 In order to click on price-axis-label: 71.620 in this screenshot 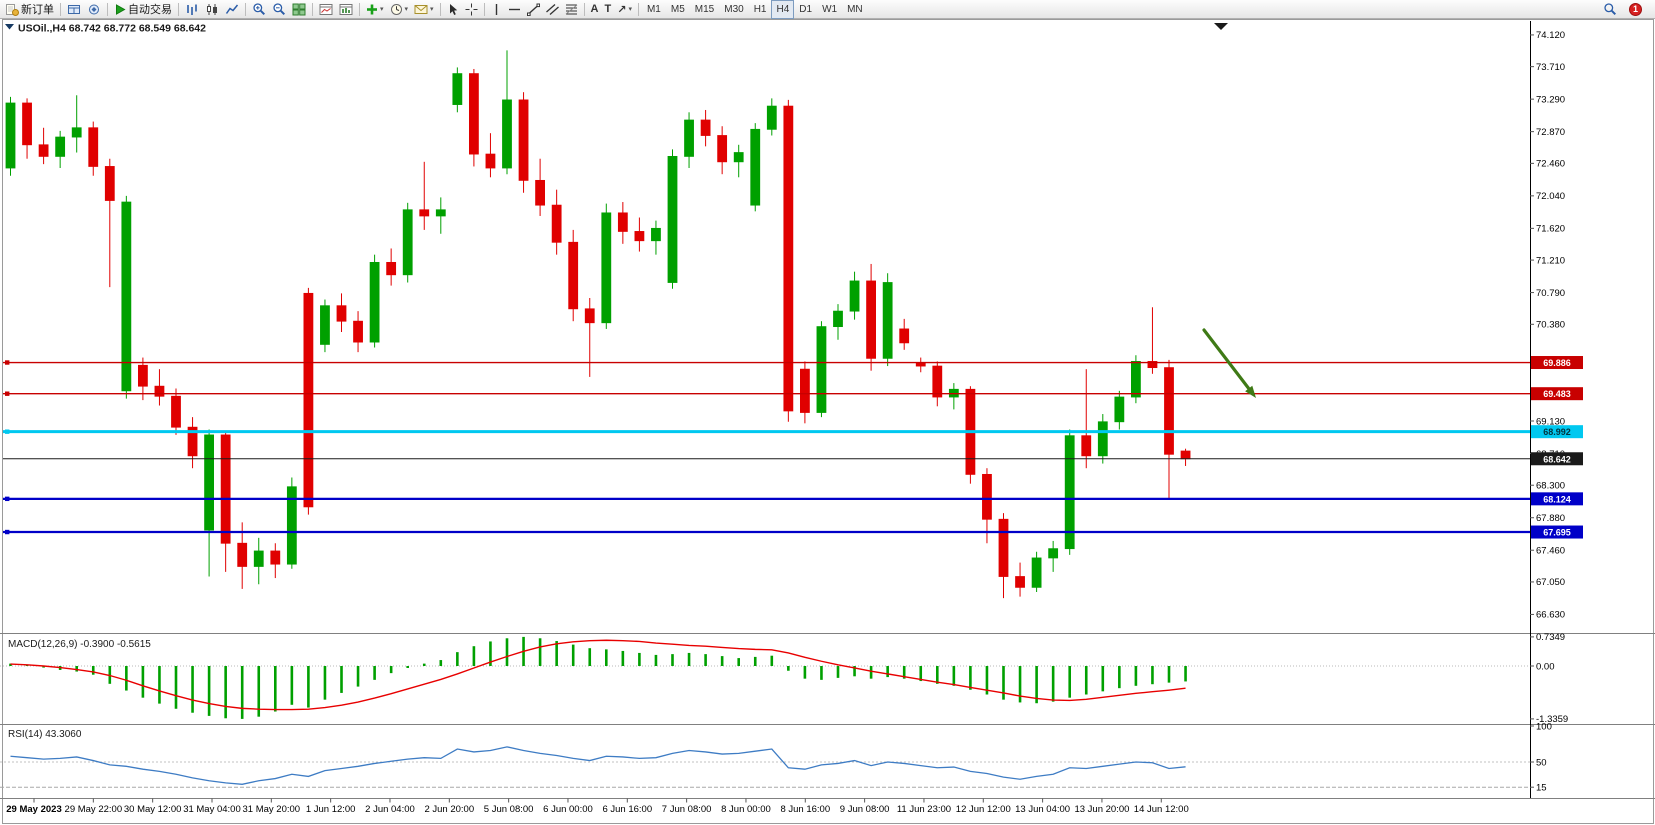, I will do `click(1550, 229)`.